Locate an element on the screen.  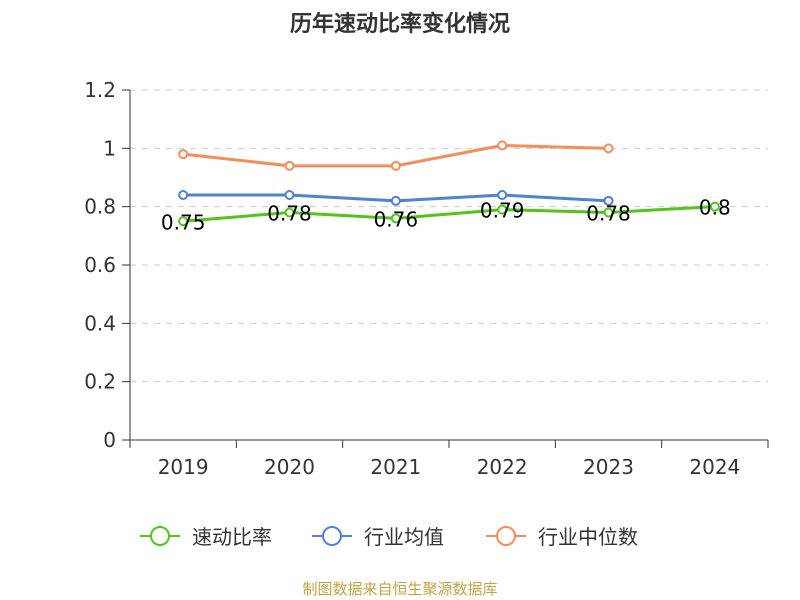
y-tick-label: 1 is located at coordinates (109, 148).